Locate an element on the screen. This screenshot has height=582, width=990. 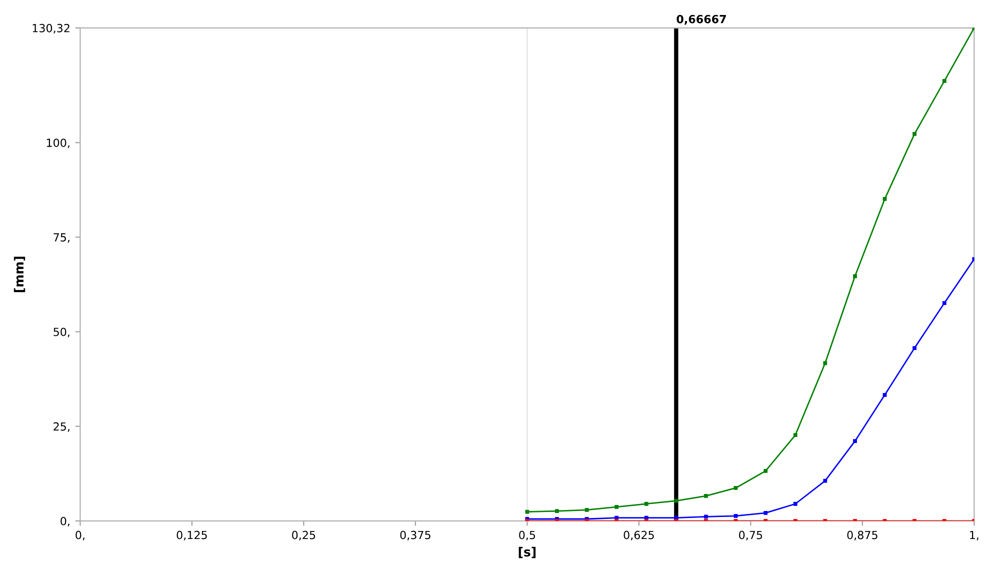
y-tick-label: 100, is located at coordinates (58, 143).